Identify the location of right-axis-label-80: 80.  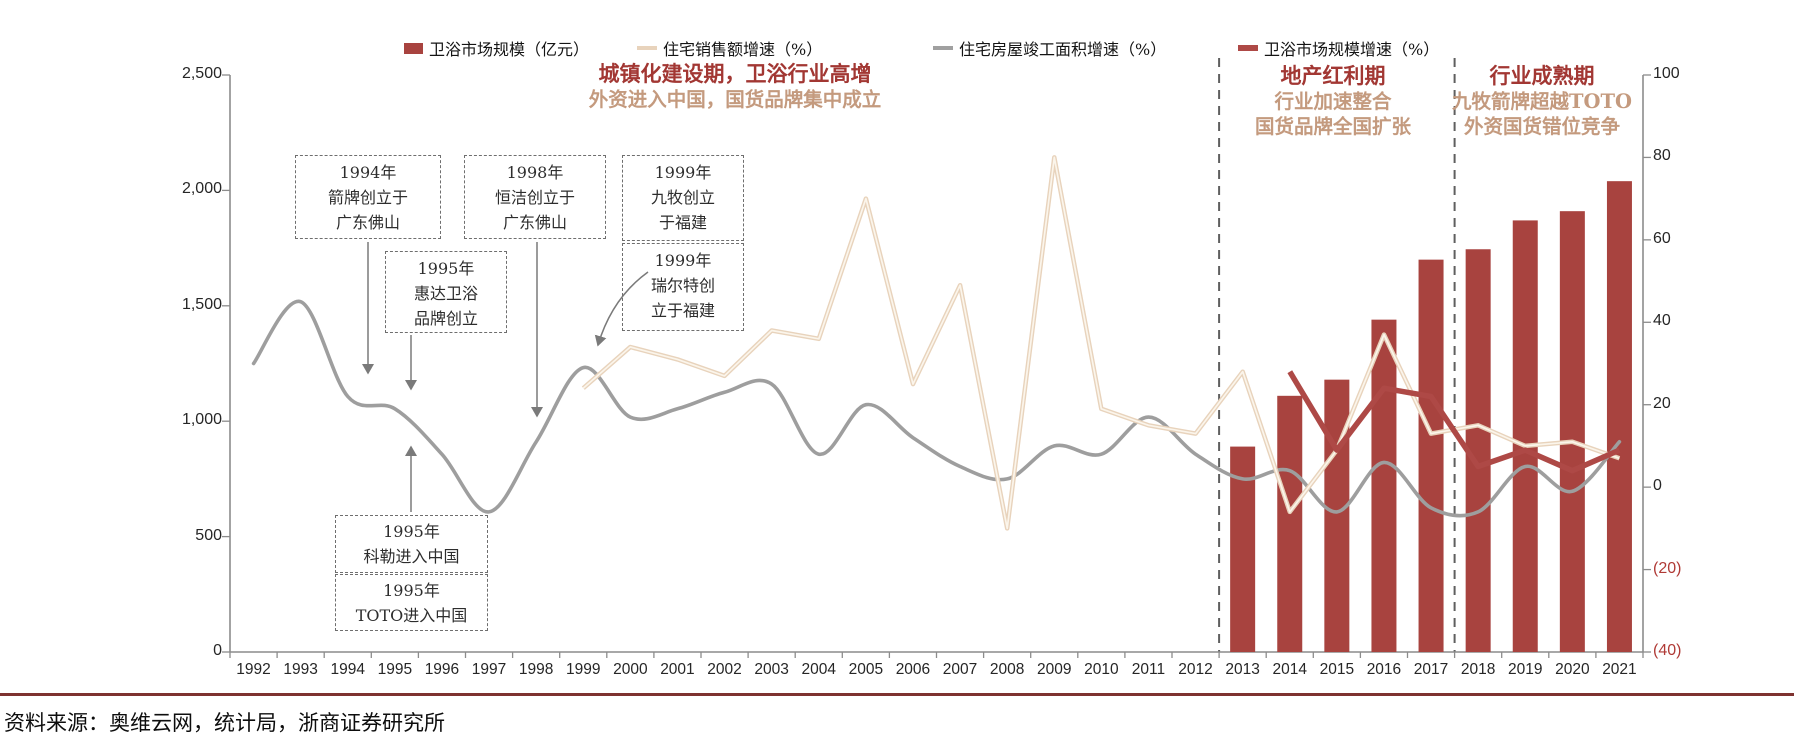
(1662, 156).